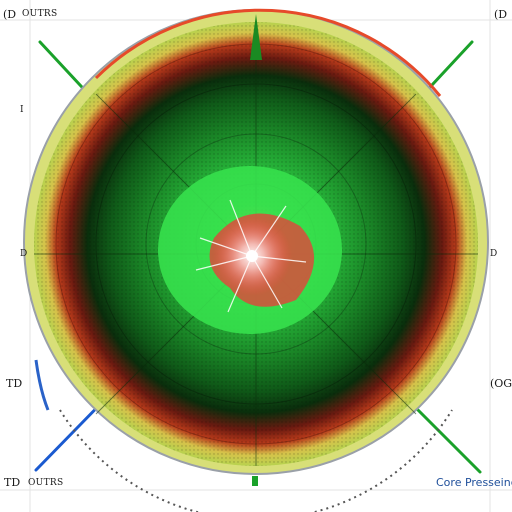 This screenshot has width=512, height=512. Describe the element at coordinates (10, 14) in the screenshot. I see `top-left-code: (D` at that location.